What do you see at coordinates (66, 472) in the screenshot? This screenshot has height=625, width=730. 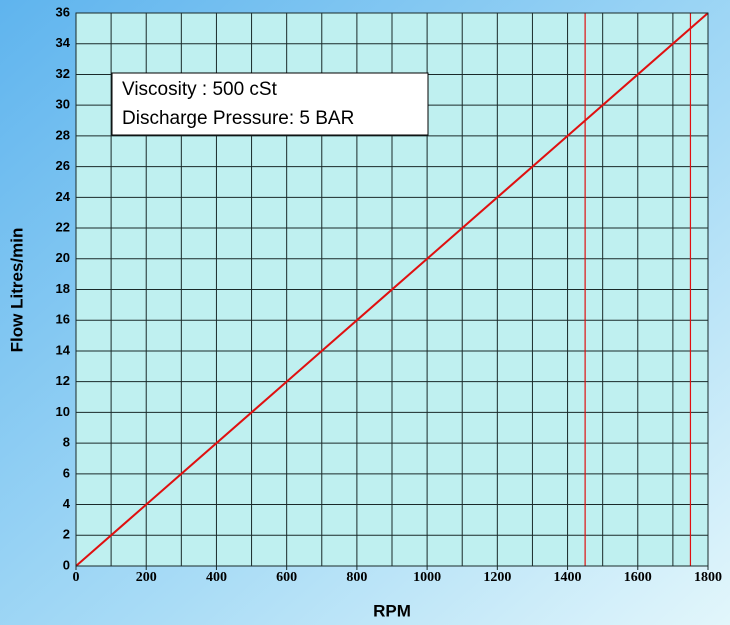 I see `y-tick-label: 6` at bounding box center [66, 472].